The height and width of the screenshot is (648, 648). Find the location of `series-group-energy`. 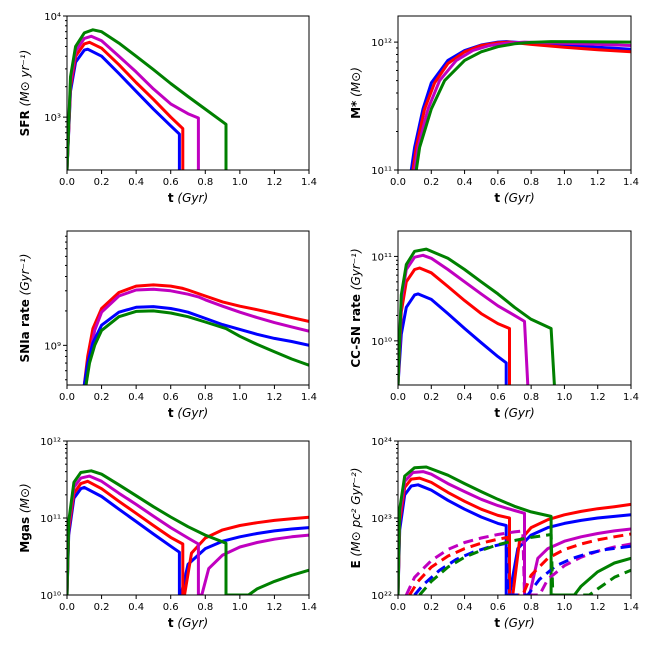

series-group-energy is located at coordinates (514, 530).